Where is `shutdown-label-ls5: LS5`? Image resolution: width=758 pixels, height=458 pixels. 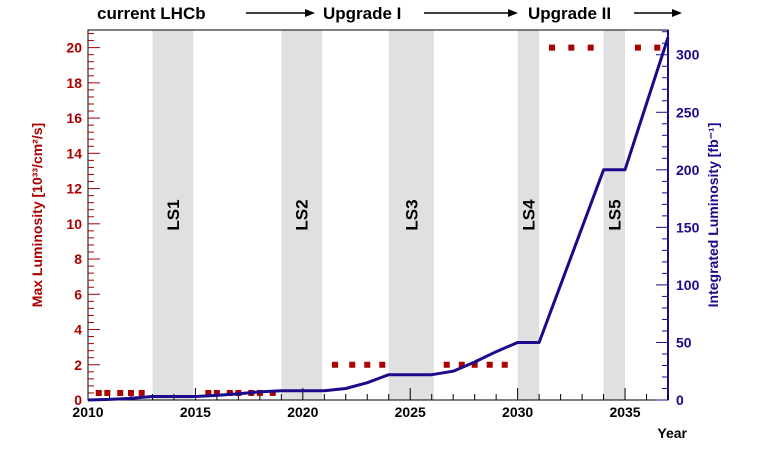 shutdown-label-ls5: LS5 is located at coordinates (614, 214).